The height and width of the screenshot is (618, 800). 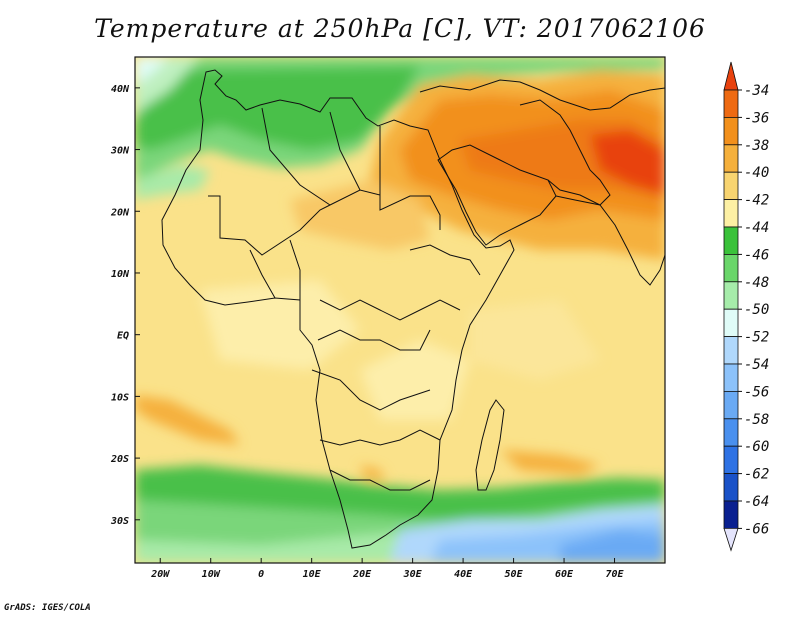 I want to click on lon-tick-label: 0, so click(x=261, y=574).